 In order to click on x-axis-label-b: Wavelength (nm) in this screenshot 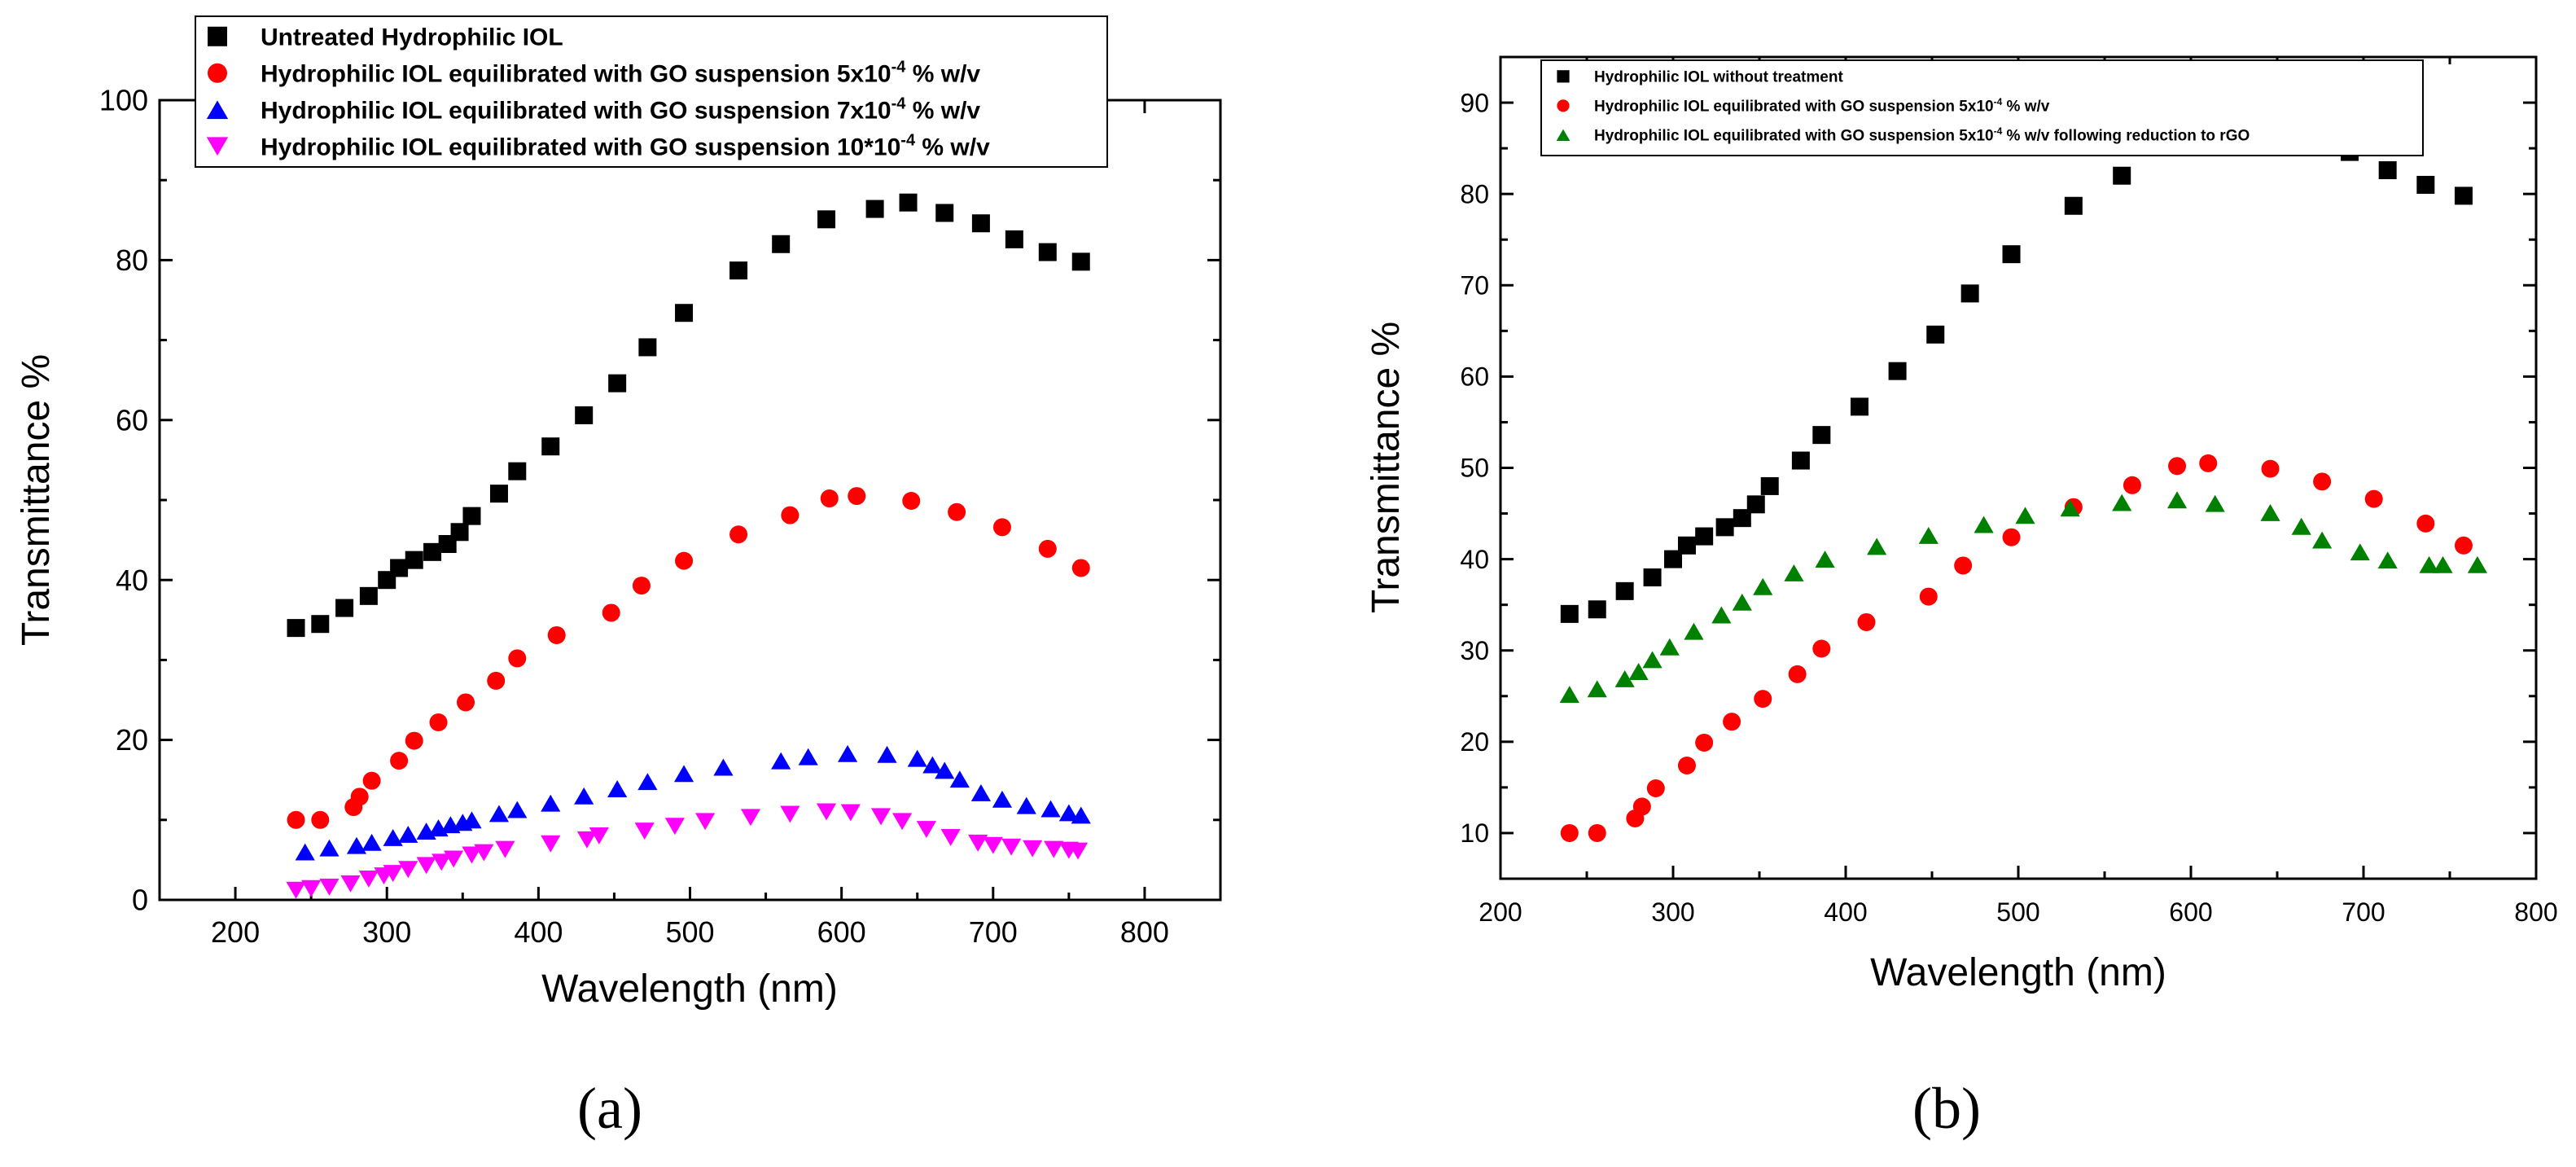, I will do `click(2018, 973)`.